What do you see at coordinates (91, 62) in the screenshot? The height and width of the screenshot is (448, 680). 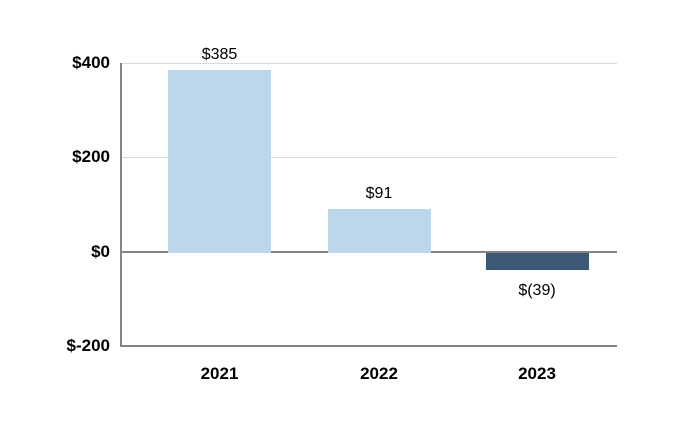 I see `ytick-label-400: $400` at bounding box center [91, 62].